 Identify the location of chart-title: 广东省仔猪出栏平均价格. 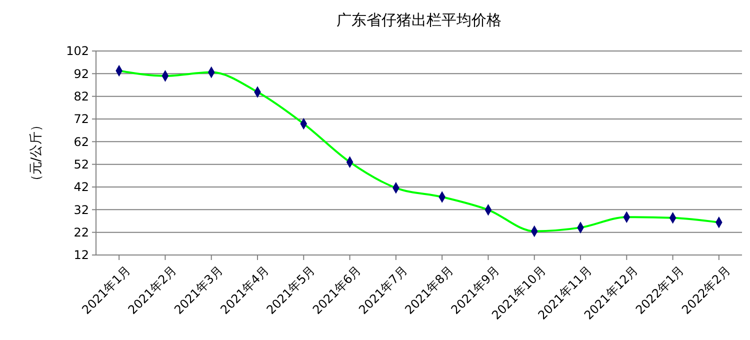
(419, 20).